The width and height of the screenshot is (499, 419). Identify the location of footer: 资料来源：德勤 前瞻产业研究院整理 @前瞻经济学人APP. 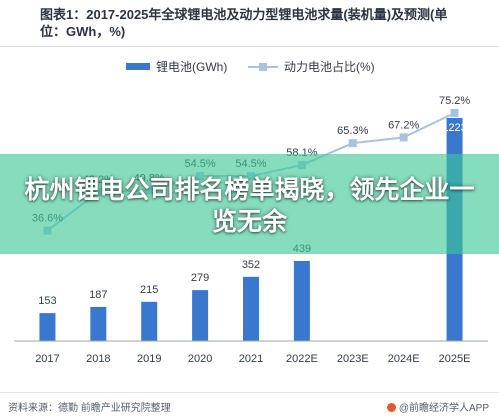
(249, 405).